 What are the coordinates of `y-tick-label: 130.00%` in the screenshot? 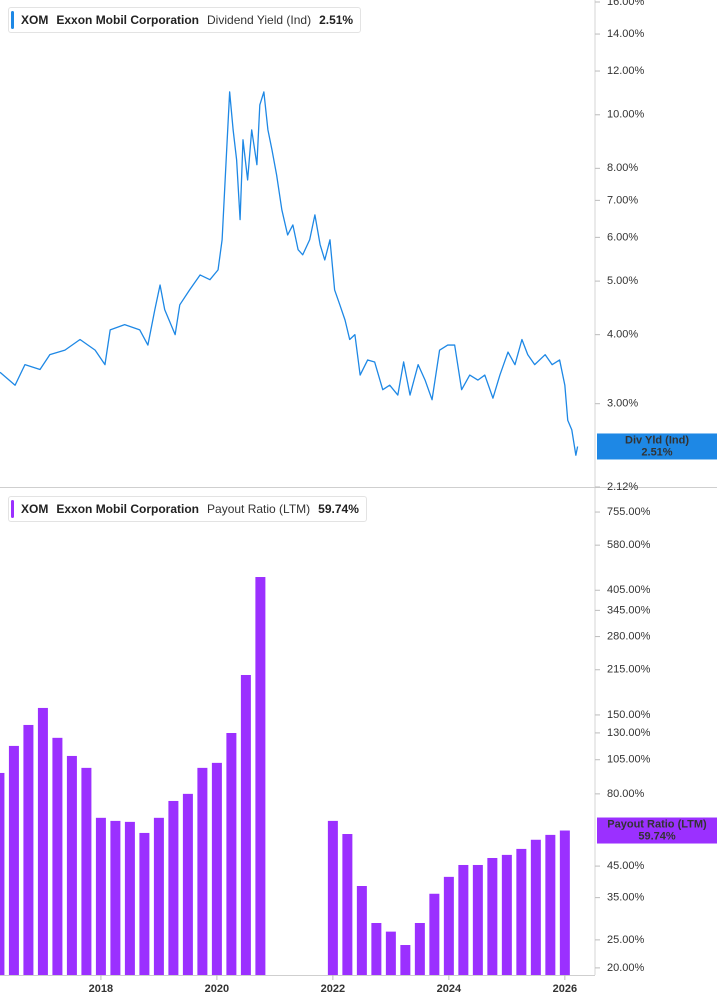 It's located at (629, 733).